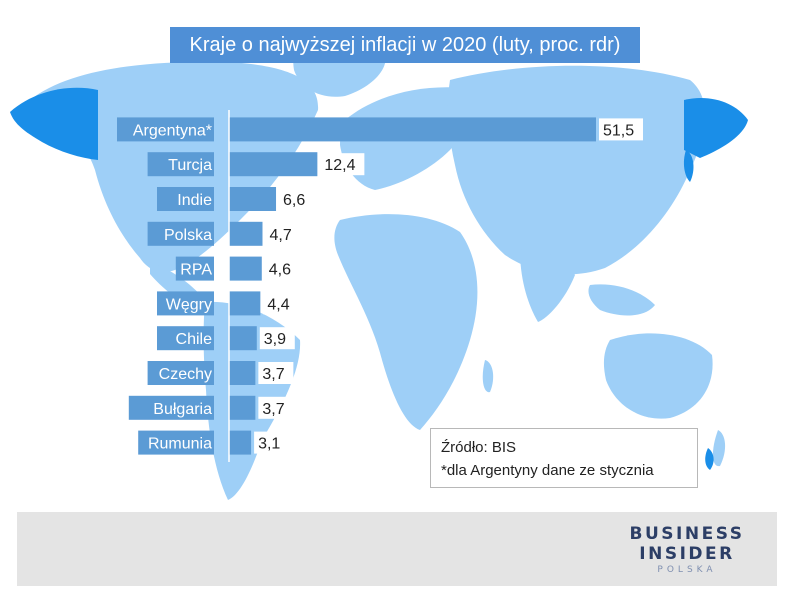  I want to click on value-label: 12,4, so click(339, 165).